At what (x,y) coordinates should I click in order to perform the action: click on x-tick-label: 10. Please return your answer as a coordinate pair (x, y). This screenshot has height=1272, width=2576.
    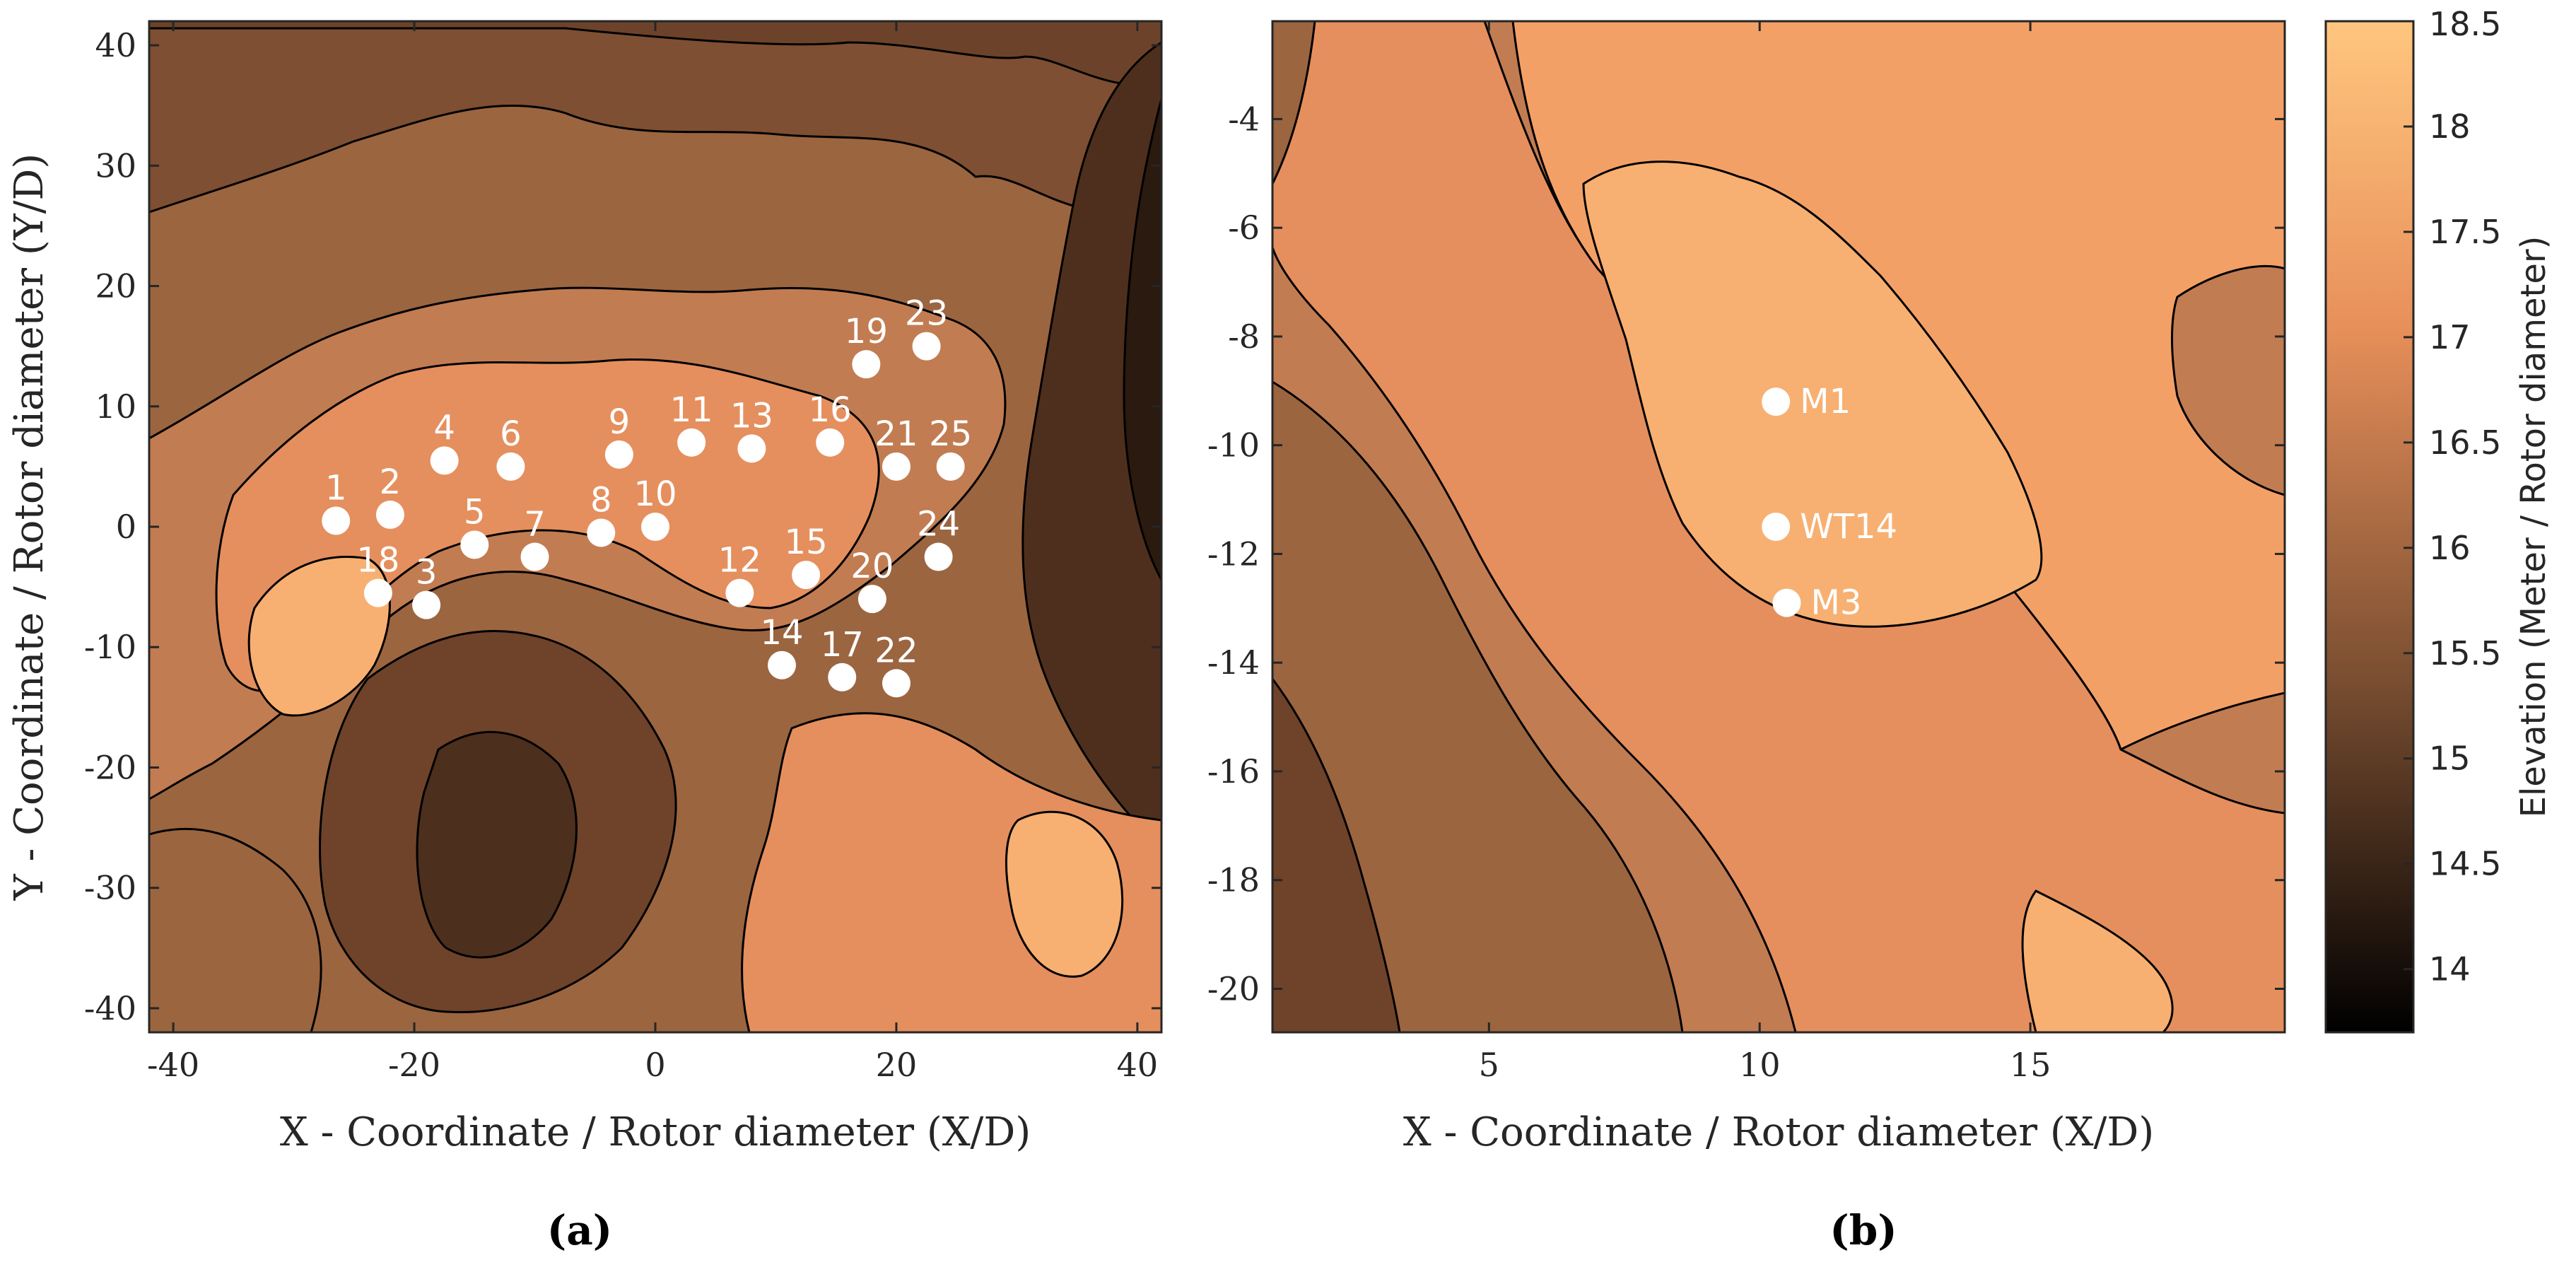
    Looking at the image, I should click on (1760, 1065).